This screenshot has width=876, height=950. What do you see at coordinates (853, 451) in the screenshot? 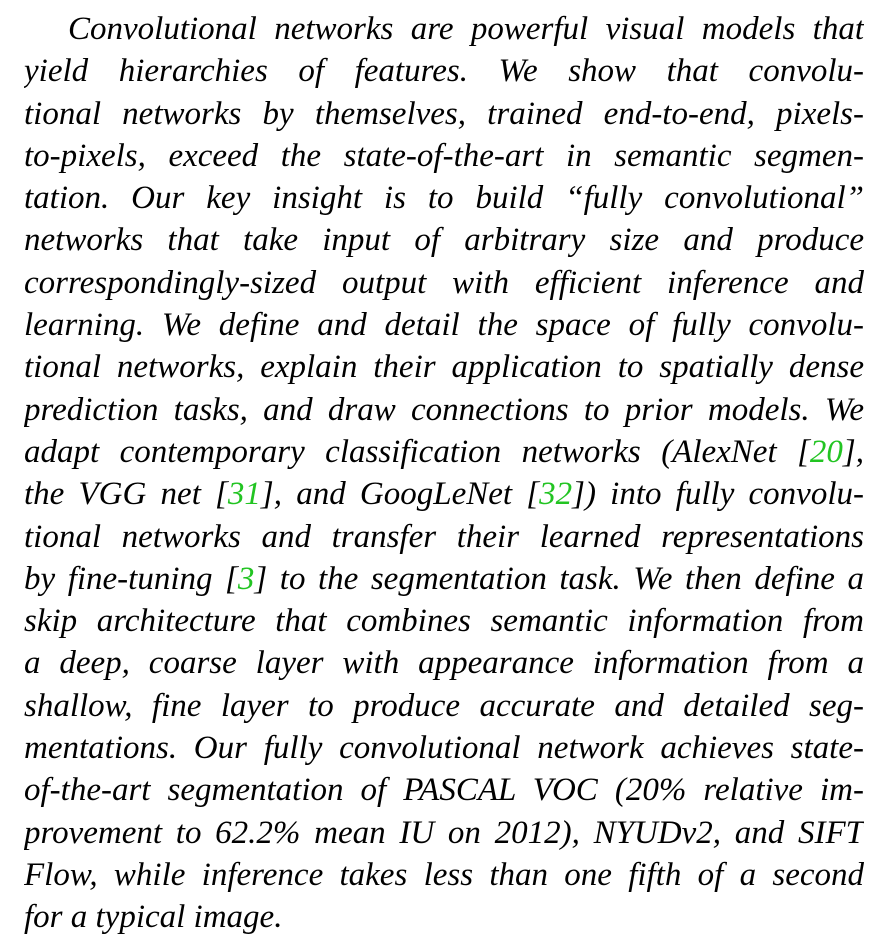
I see `text-fragment: ],` at bounding box center [853, 451].